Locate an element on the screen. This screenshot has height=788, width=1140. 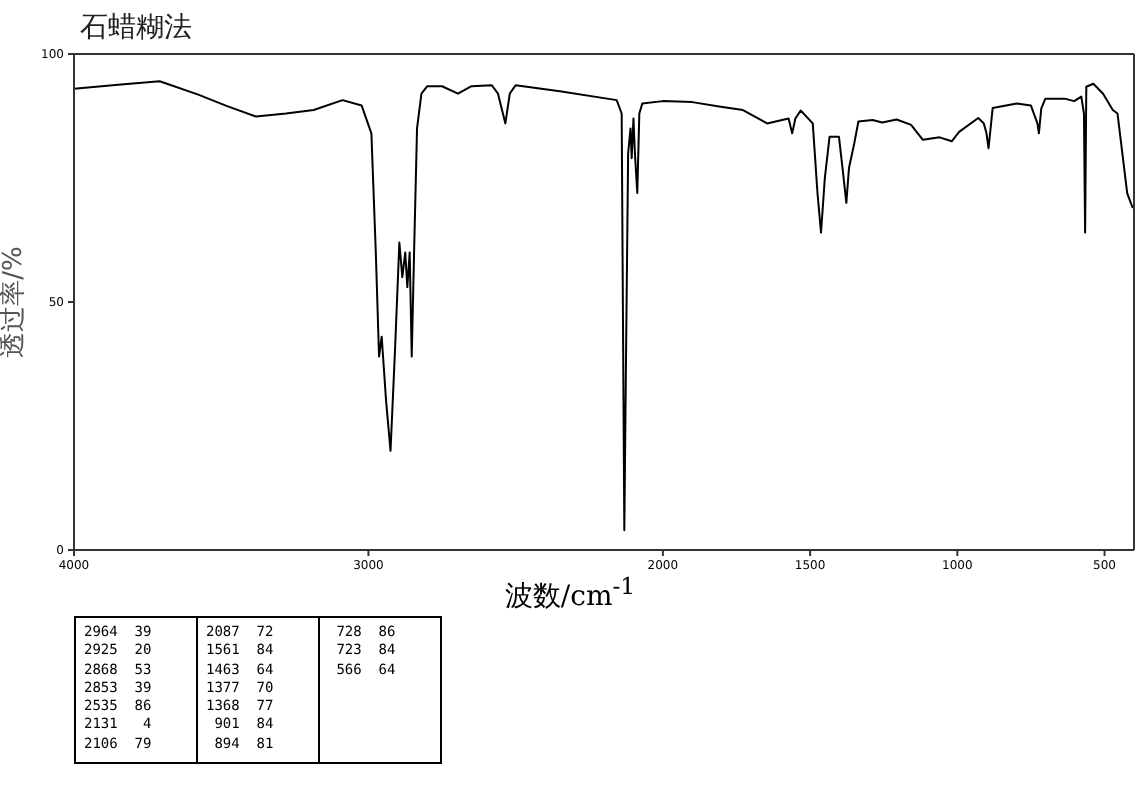
x-axis-title: 波数/cm$^{-1}$ is located at coordinates (570, 594).